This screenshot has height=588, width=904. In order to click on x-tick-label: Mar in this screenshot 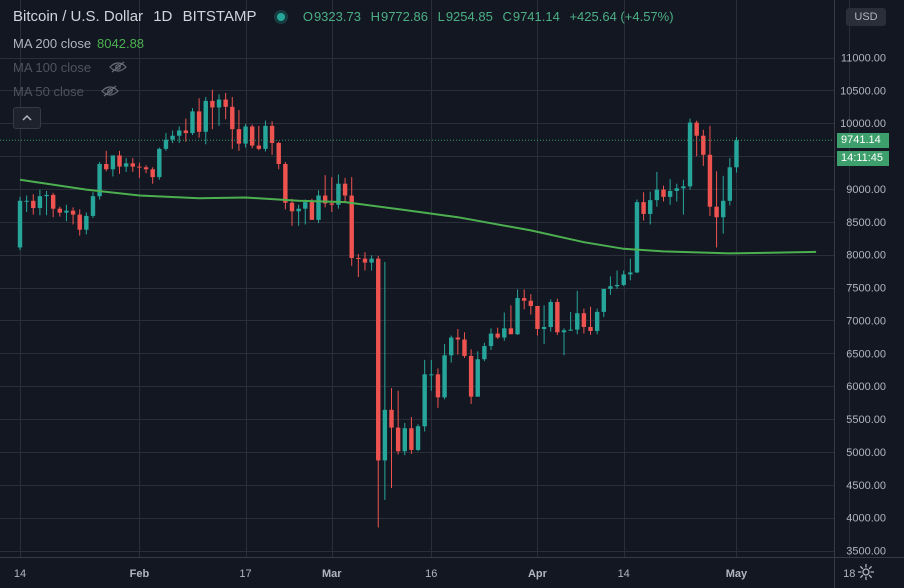, I will do `click(332, 574)`.